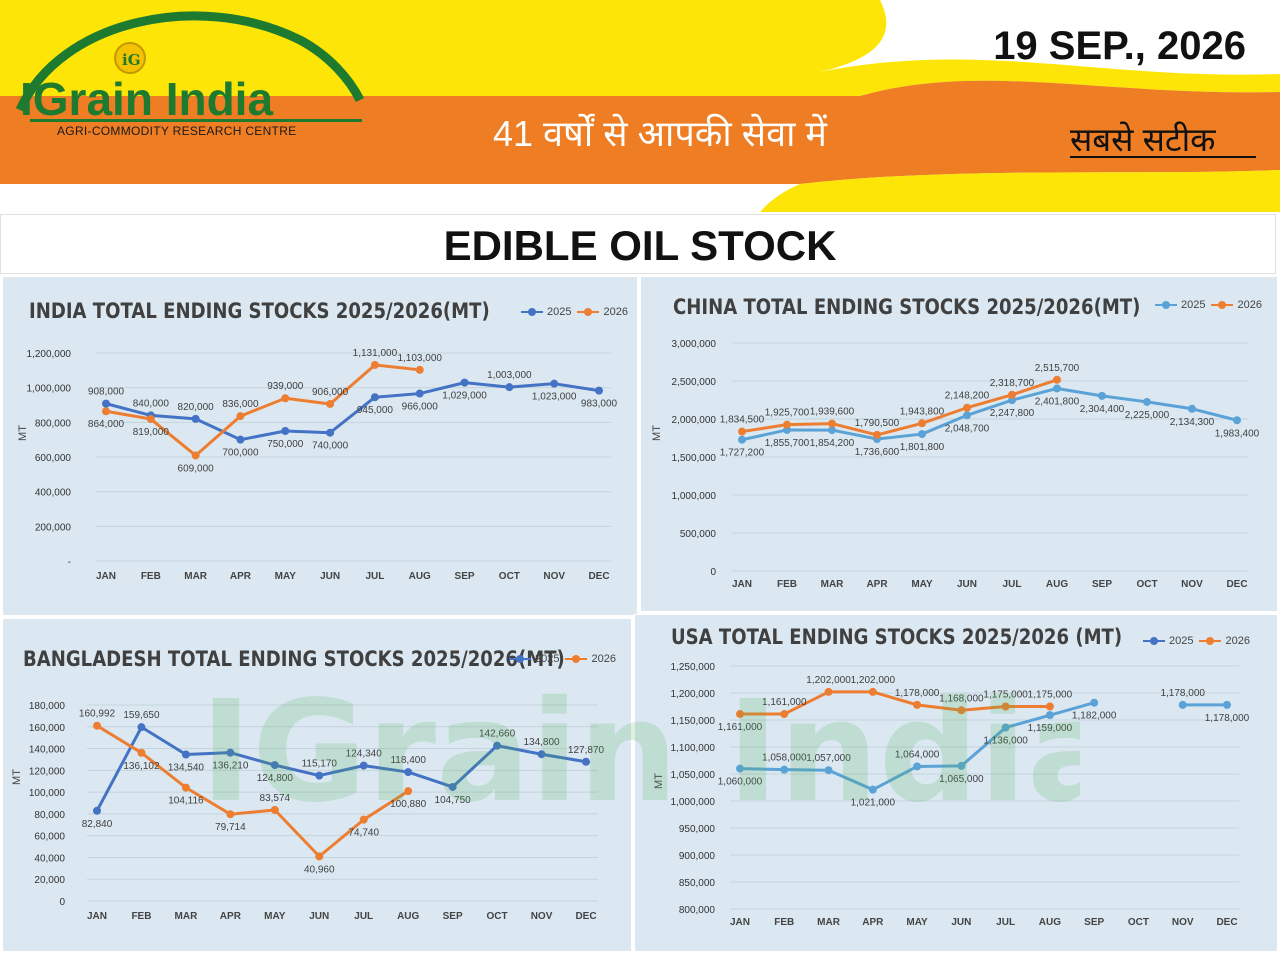  What do you see at coordinates (130, 58) in the screenshot?
I see `logo-grain-icon` at bounding box center [130, 58].